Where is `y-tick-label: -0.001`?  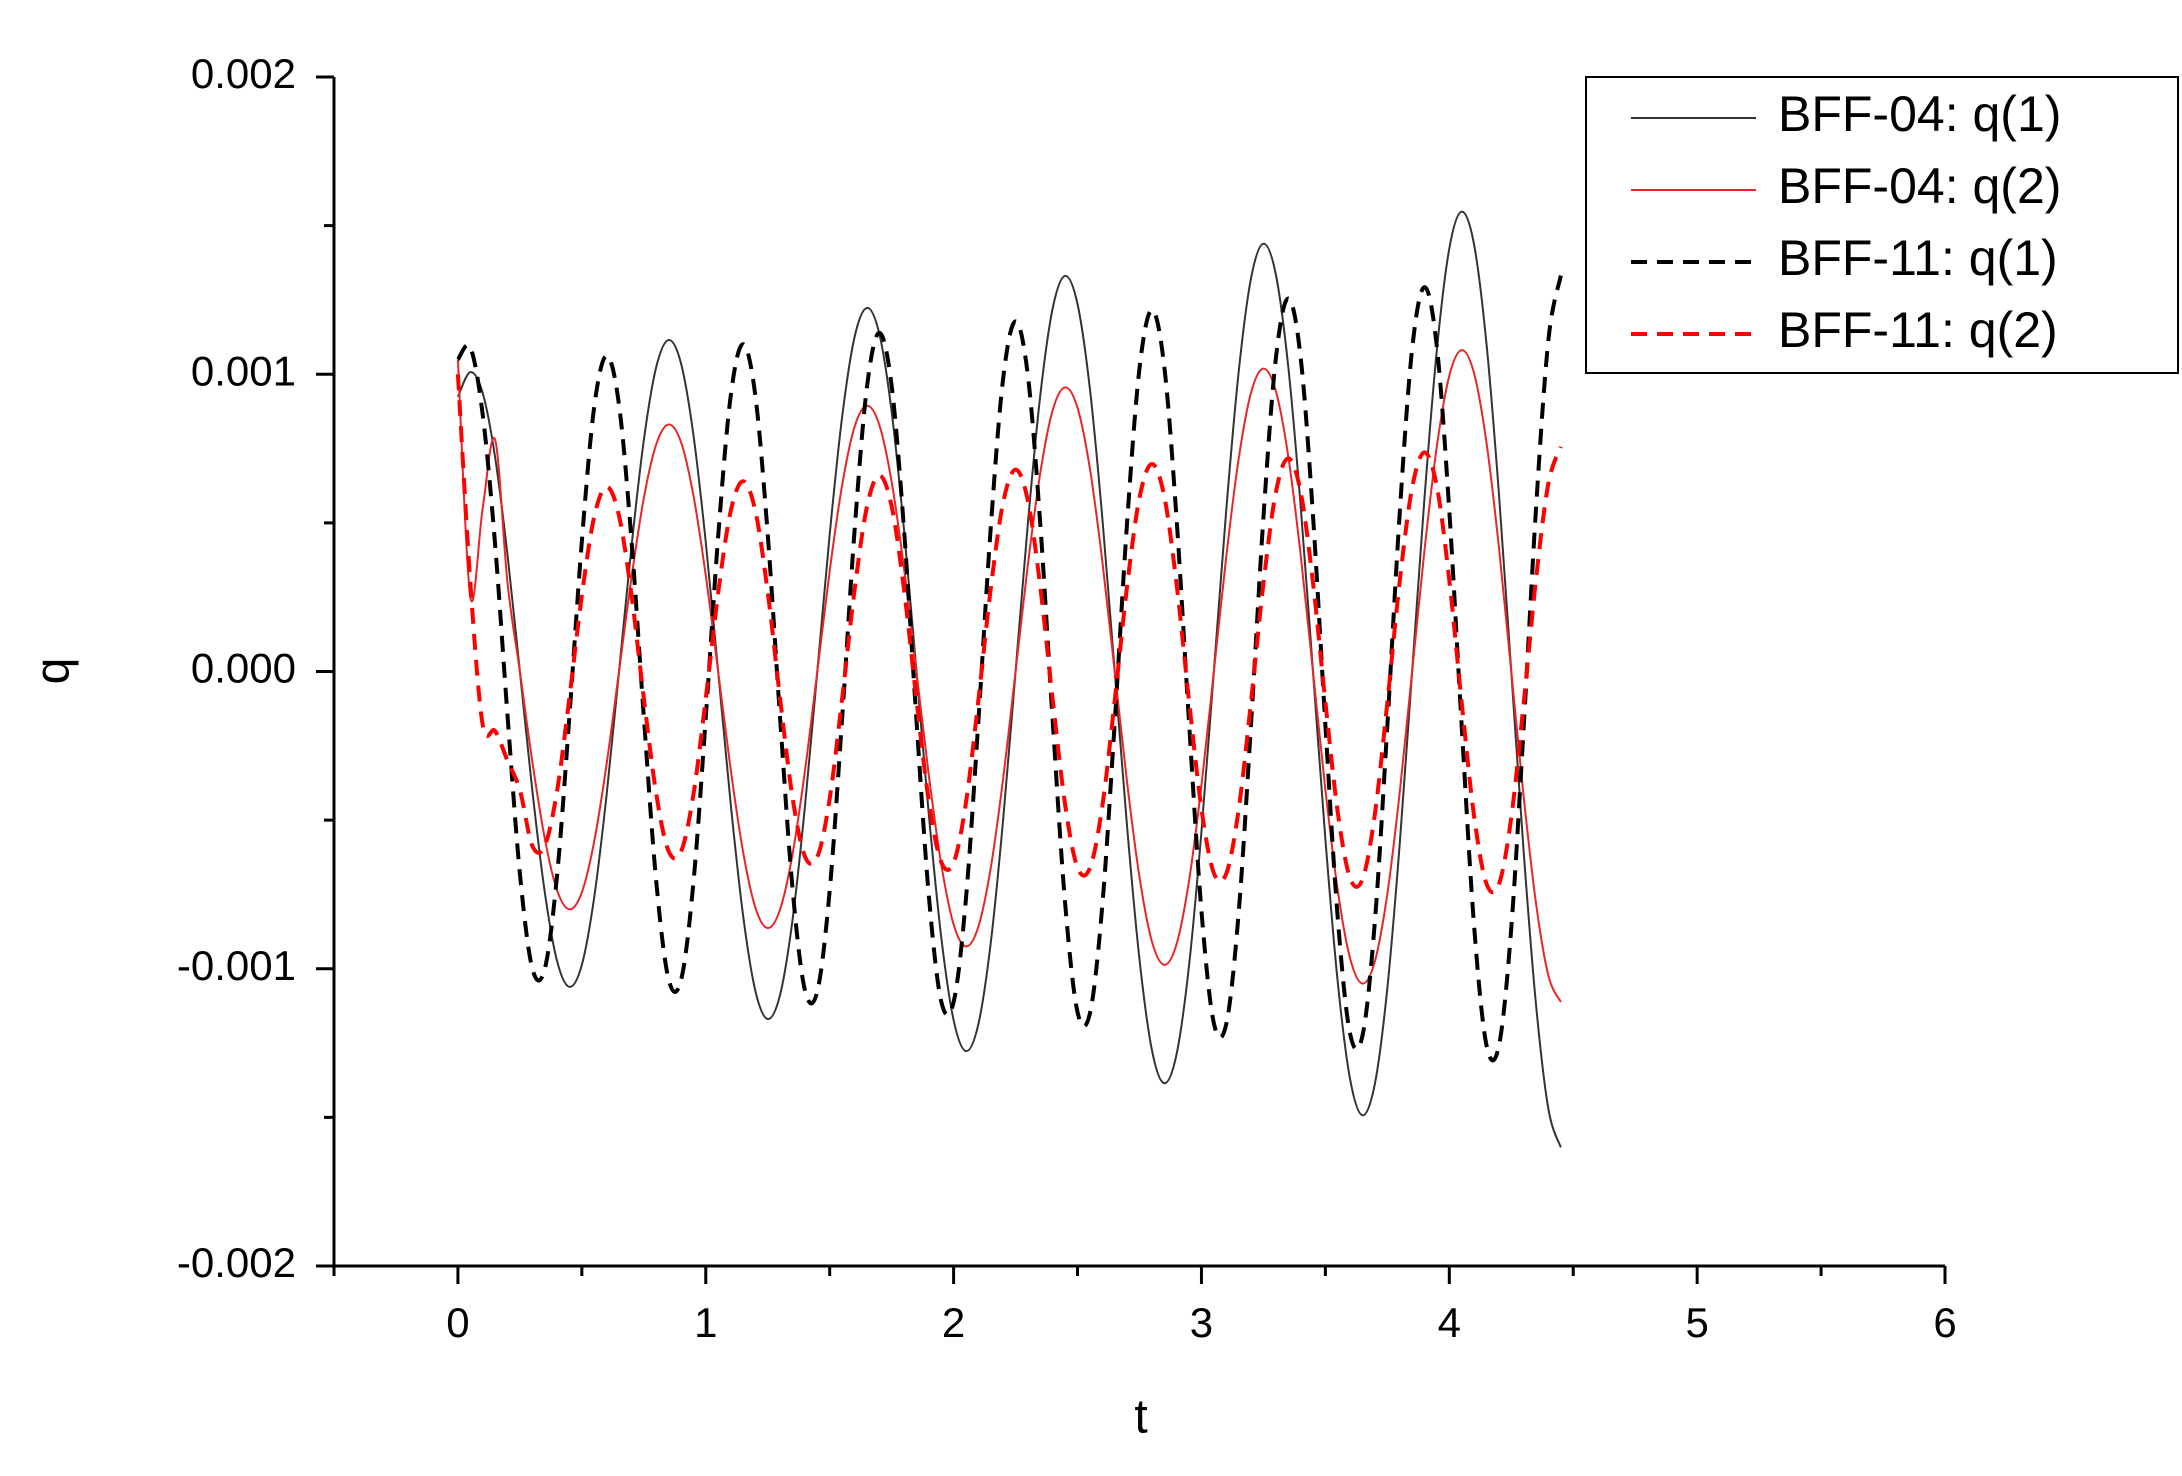 y-tick-label: -0.001 is located at coordinates (236, 965).